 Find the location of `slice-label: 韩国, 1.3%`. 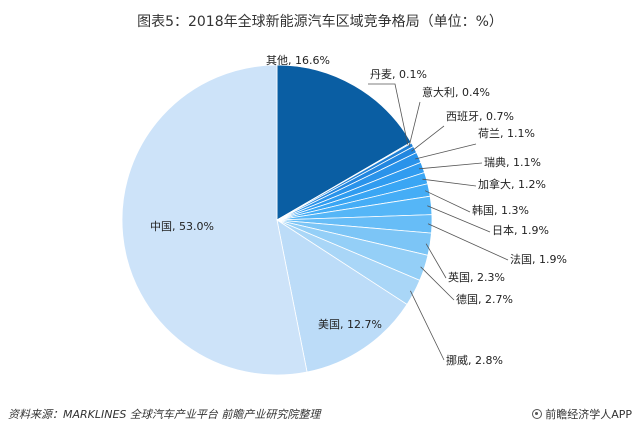

slice-label: 韩国, 1.3% is located at coordinates (500, 210).